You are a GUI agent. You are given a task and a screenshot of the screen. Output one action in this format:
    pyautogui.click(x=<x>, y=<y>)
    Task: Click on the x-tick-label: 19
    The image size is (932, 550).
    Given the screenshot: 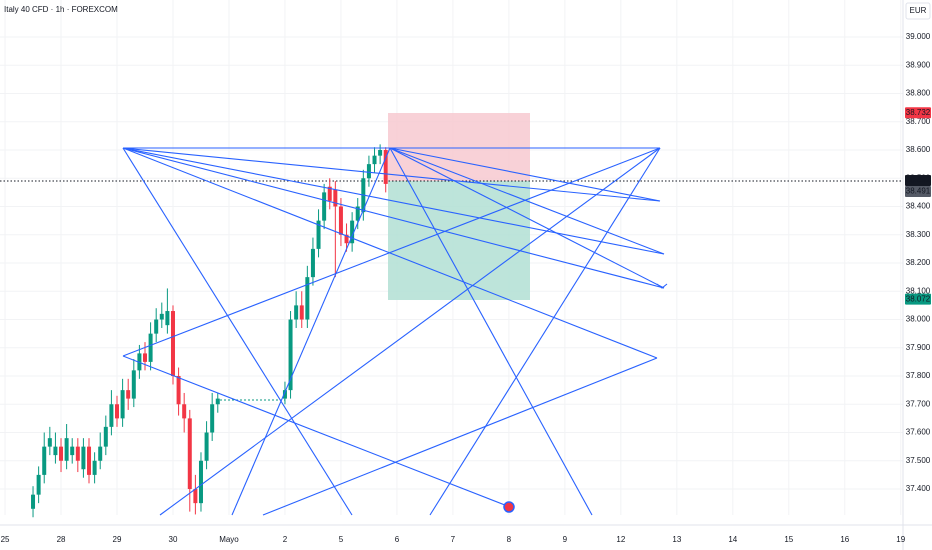 What is the action you would take?
    pyautogui.click(x=900, y=539)
    